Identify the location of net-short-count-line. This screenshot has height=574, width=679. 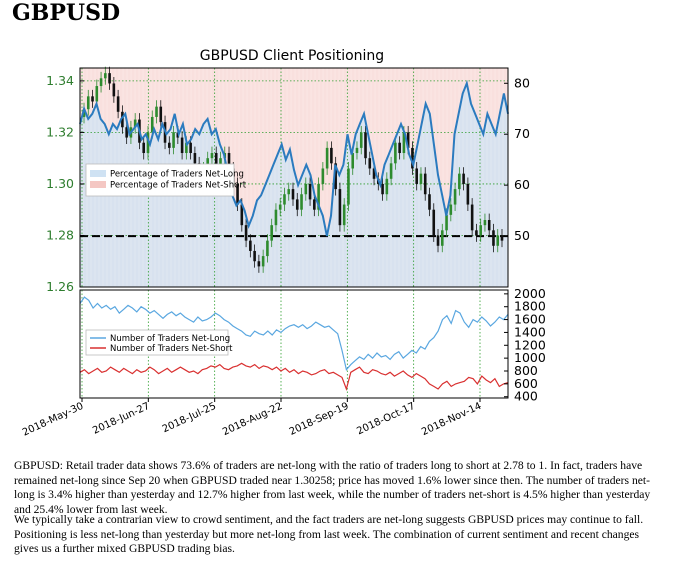
(294, 376).